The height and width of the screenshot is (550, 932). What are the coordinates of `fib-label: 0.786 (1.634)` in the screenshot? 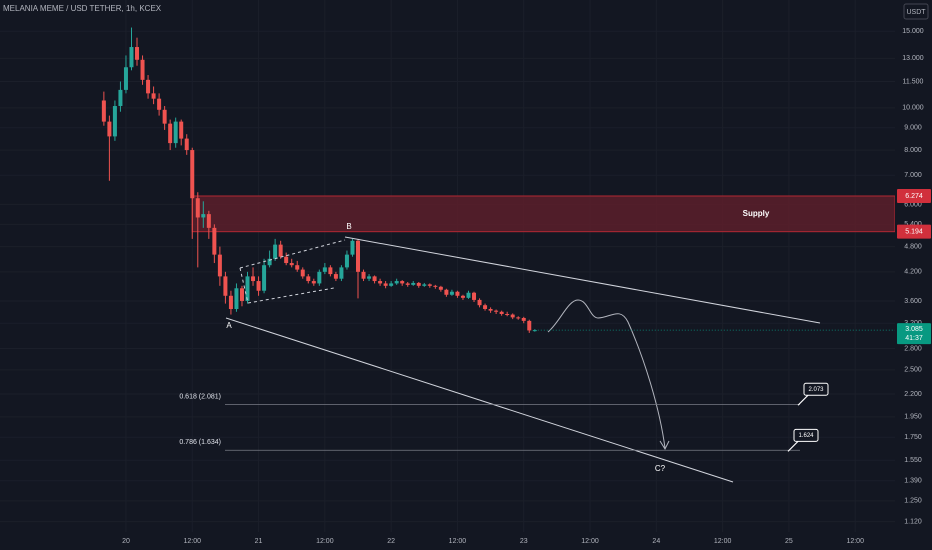 It's located at (200, 442).